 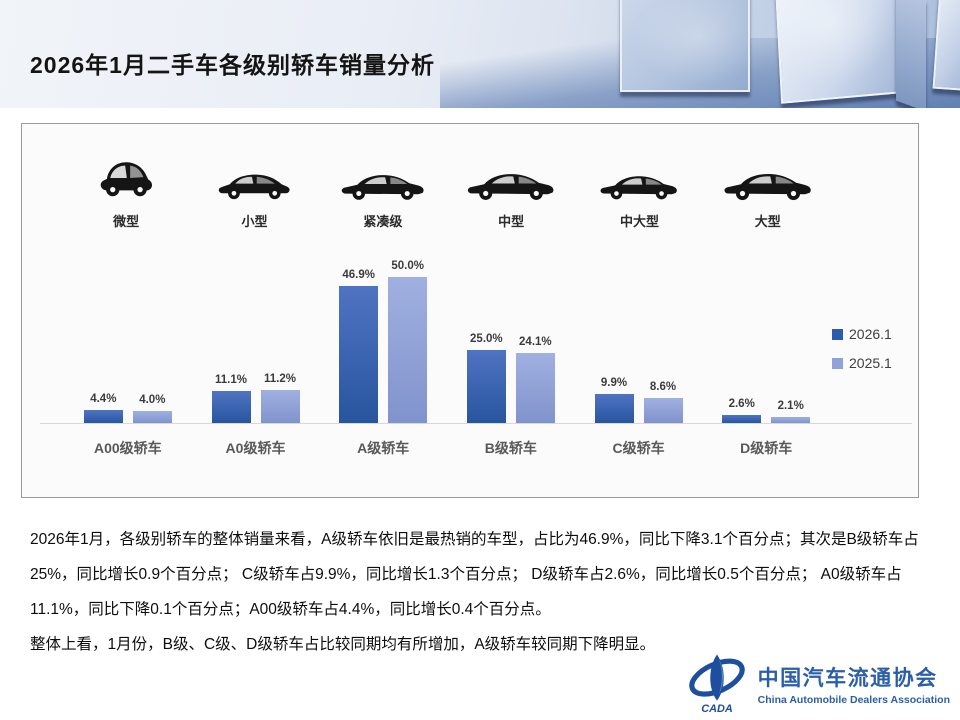 I want to click on x-axis-line, so click(x=476, y=423).